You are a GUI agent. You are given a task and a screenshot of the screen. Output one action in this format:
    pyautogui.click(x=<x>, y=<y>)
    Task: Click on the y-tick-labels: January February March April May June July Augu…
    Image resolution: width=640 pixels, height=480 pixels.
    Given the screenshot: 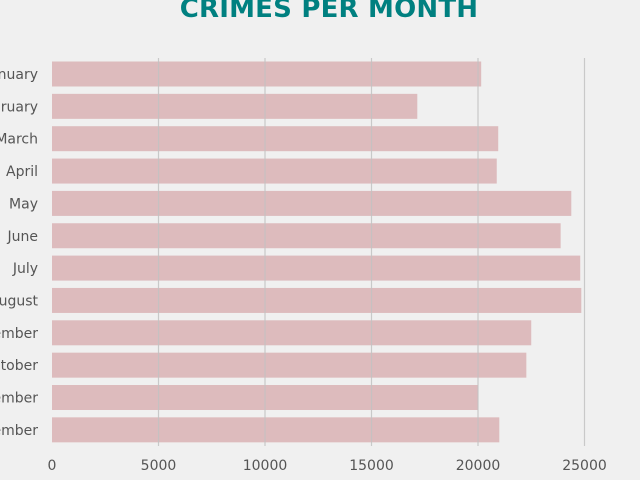 What is the action you would take?
    pyautogui.click(x=19, y=253)
    